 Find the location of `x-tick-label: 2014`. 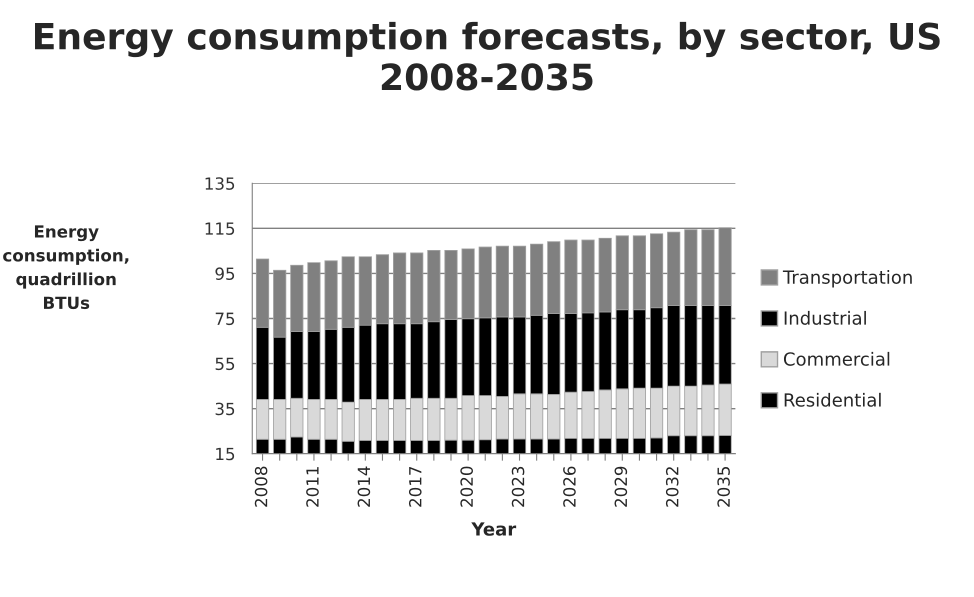

x-tick-label: 2014 is located at coordinates (364, 486).